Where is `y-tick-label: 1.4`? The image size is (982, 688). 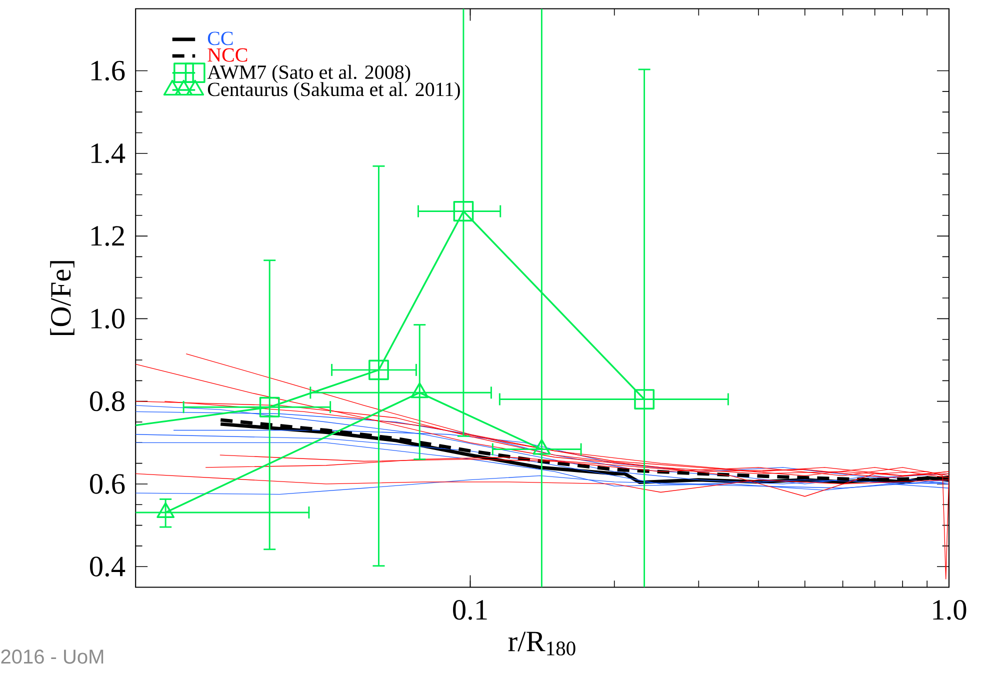
y-tick-label: 1.4 is located at coordinates (108, 154).